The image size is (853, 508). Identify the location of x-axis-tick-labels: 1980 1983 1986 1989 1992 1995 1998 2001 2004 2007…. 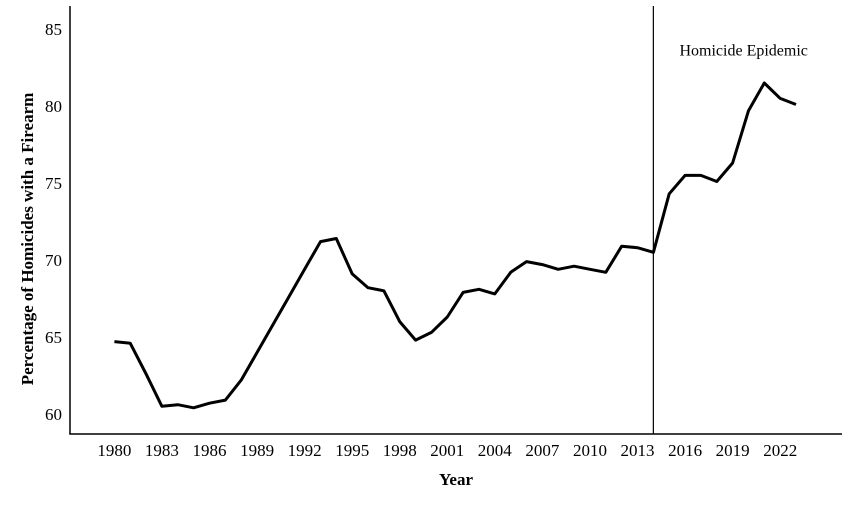
(447, 450).